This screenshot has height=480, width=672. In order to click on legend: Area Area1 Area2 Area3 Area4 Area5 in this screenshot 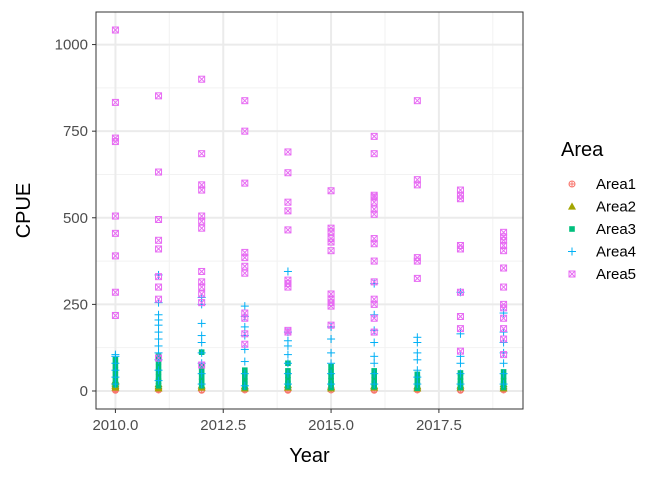, I will do `click(598, 211)`.